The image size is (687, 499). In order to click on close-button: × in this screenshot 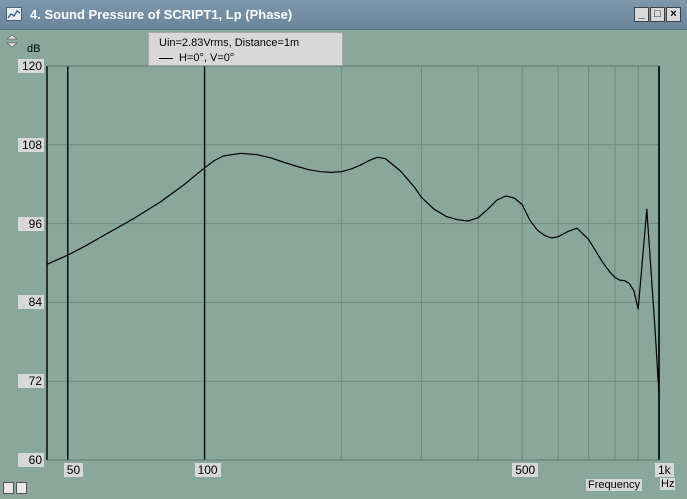, I will do `click(673, 14)`.